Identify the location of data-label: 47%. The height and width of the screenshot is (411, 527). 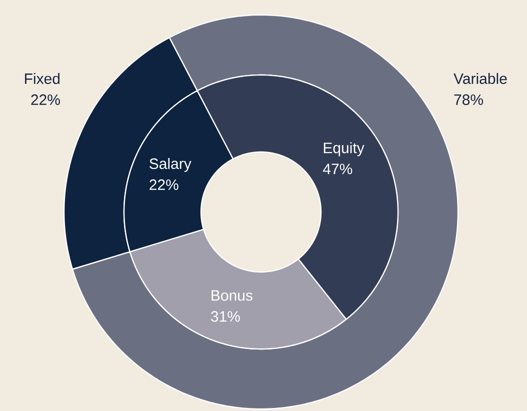
(337, 169).